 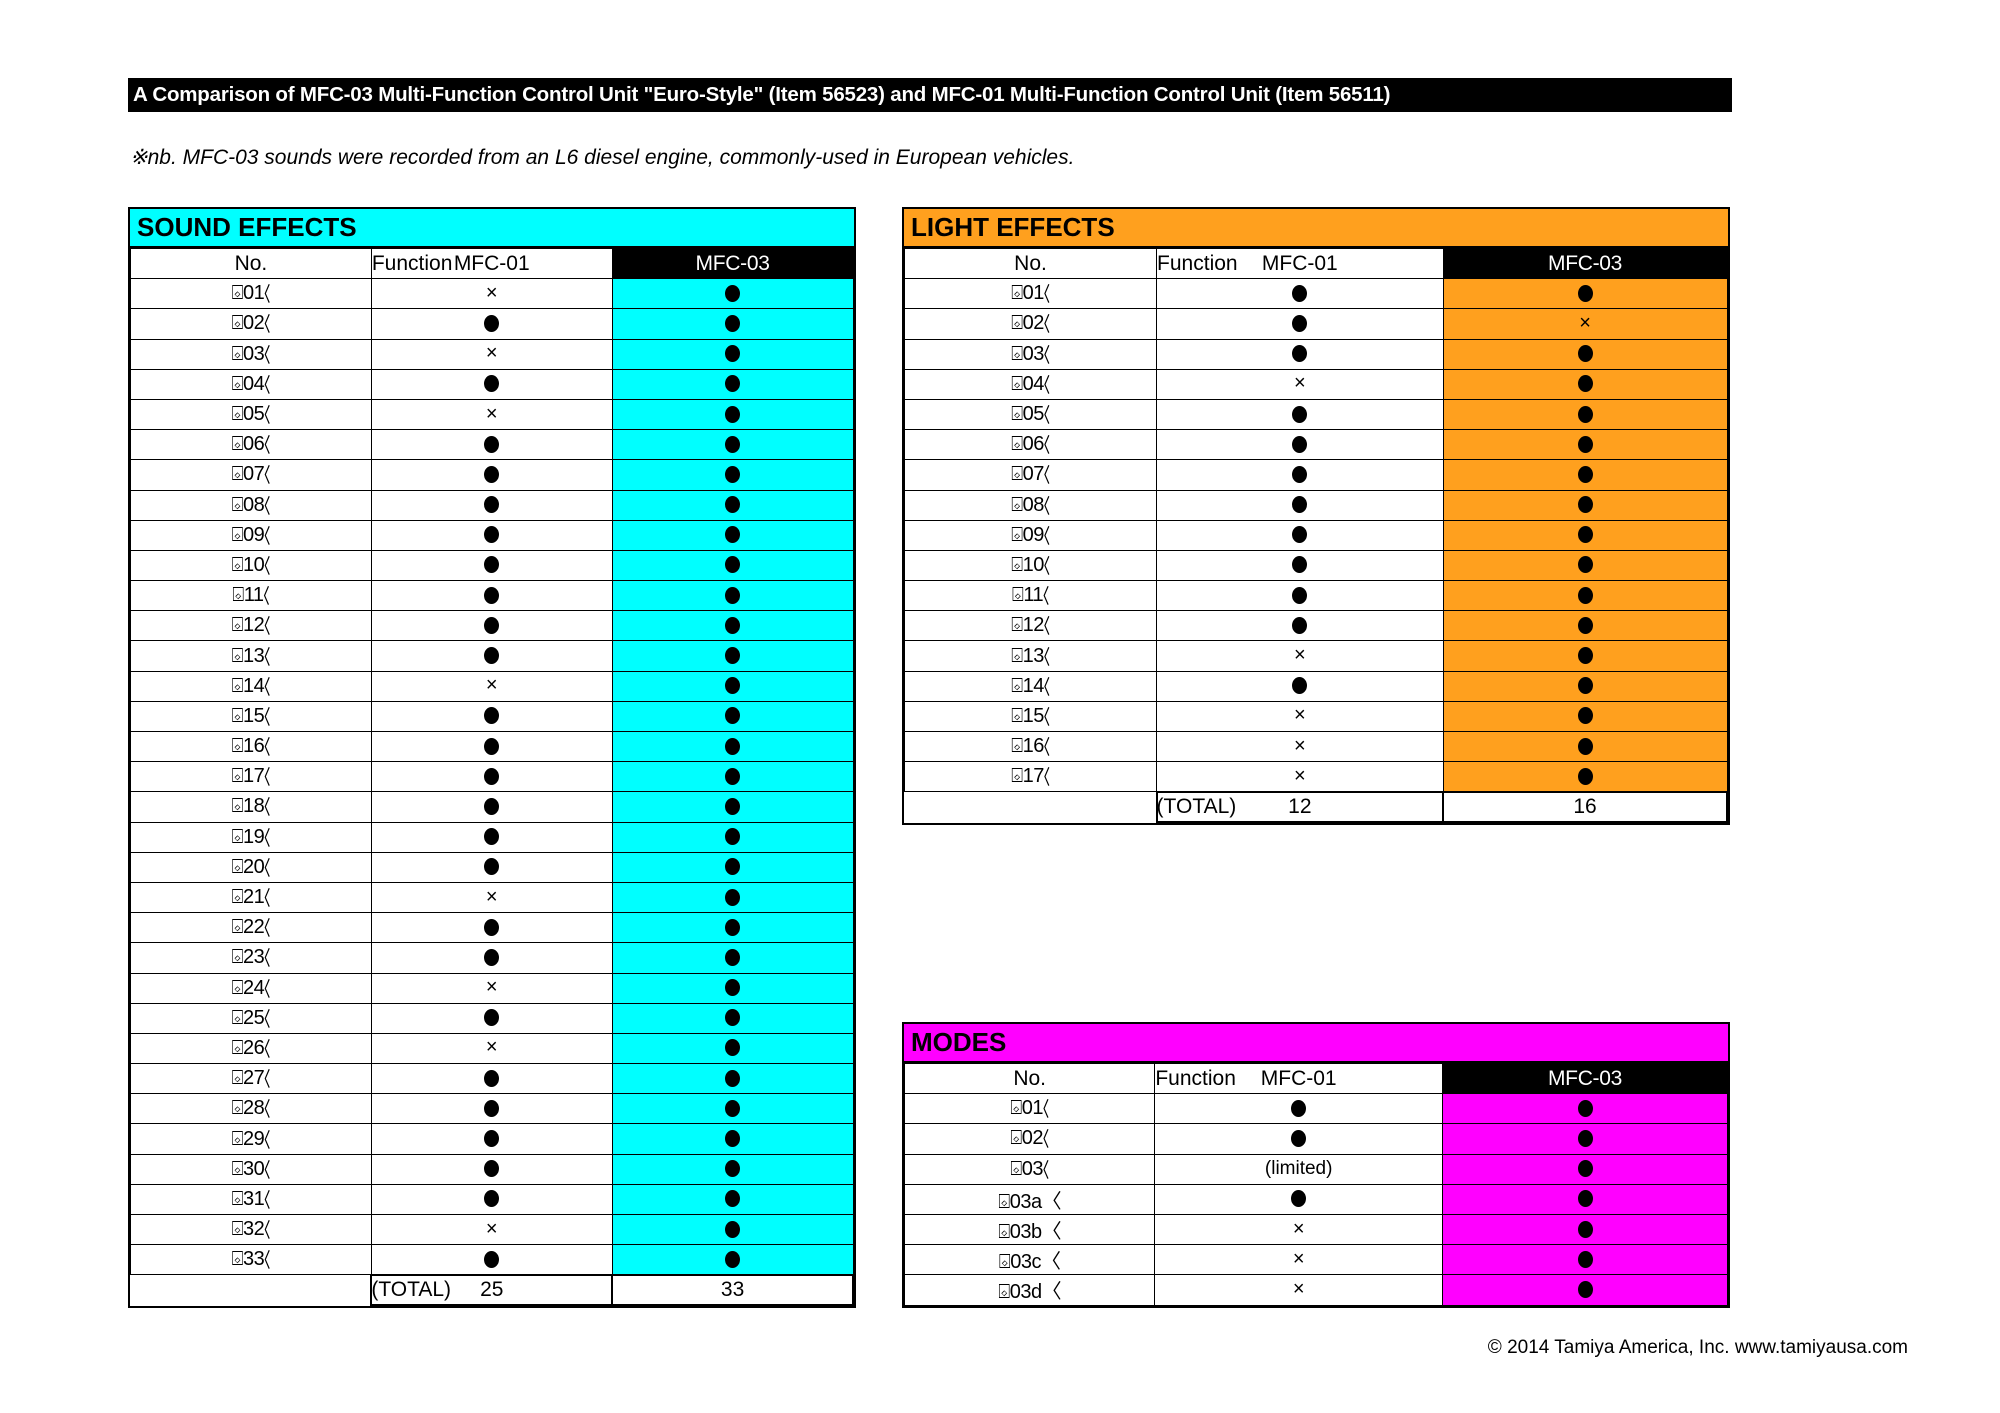 What do you see at coordinates (732, 263) in the screenshot?
I see `column-header-mfc03: MFC-03` at bounding box center [732, 263].